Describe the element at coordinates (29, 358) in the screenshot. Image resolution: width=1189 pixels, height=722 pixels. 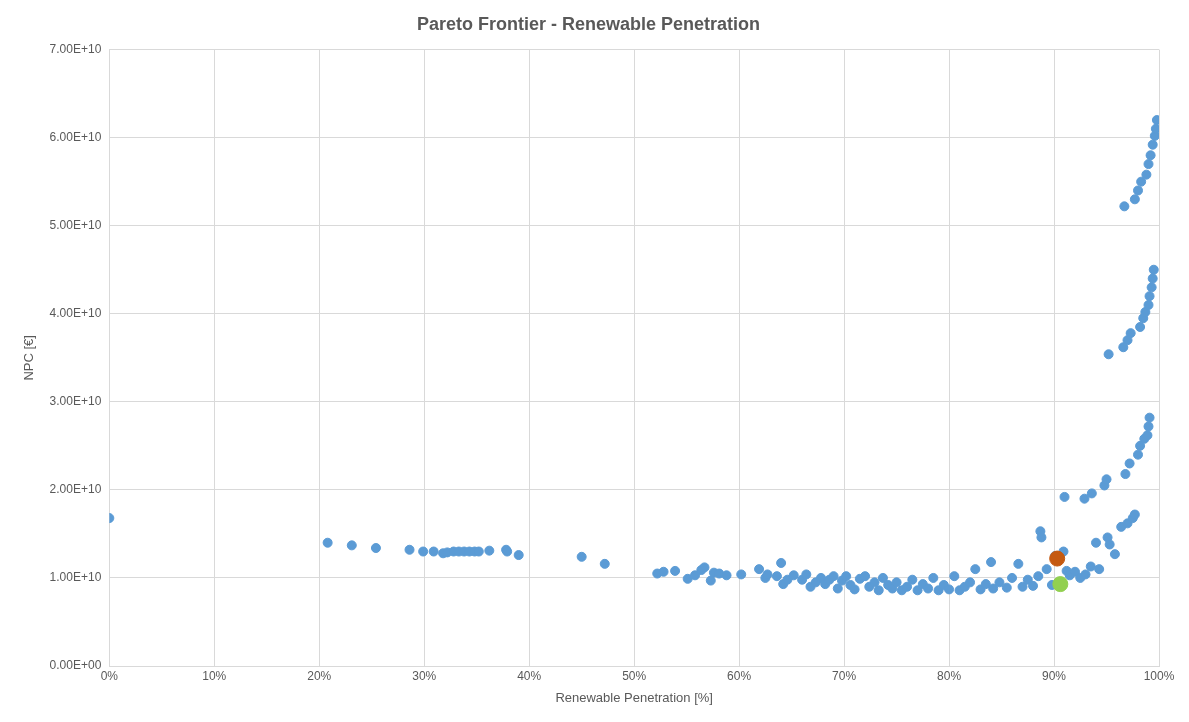
I see `y-axis-title: NPC [€]` at that location.